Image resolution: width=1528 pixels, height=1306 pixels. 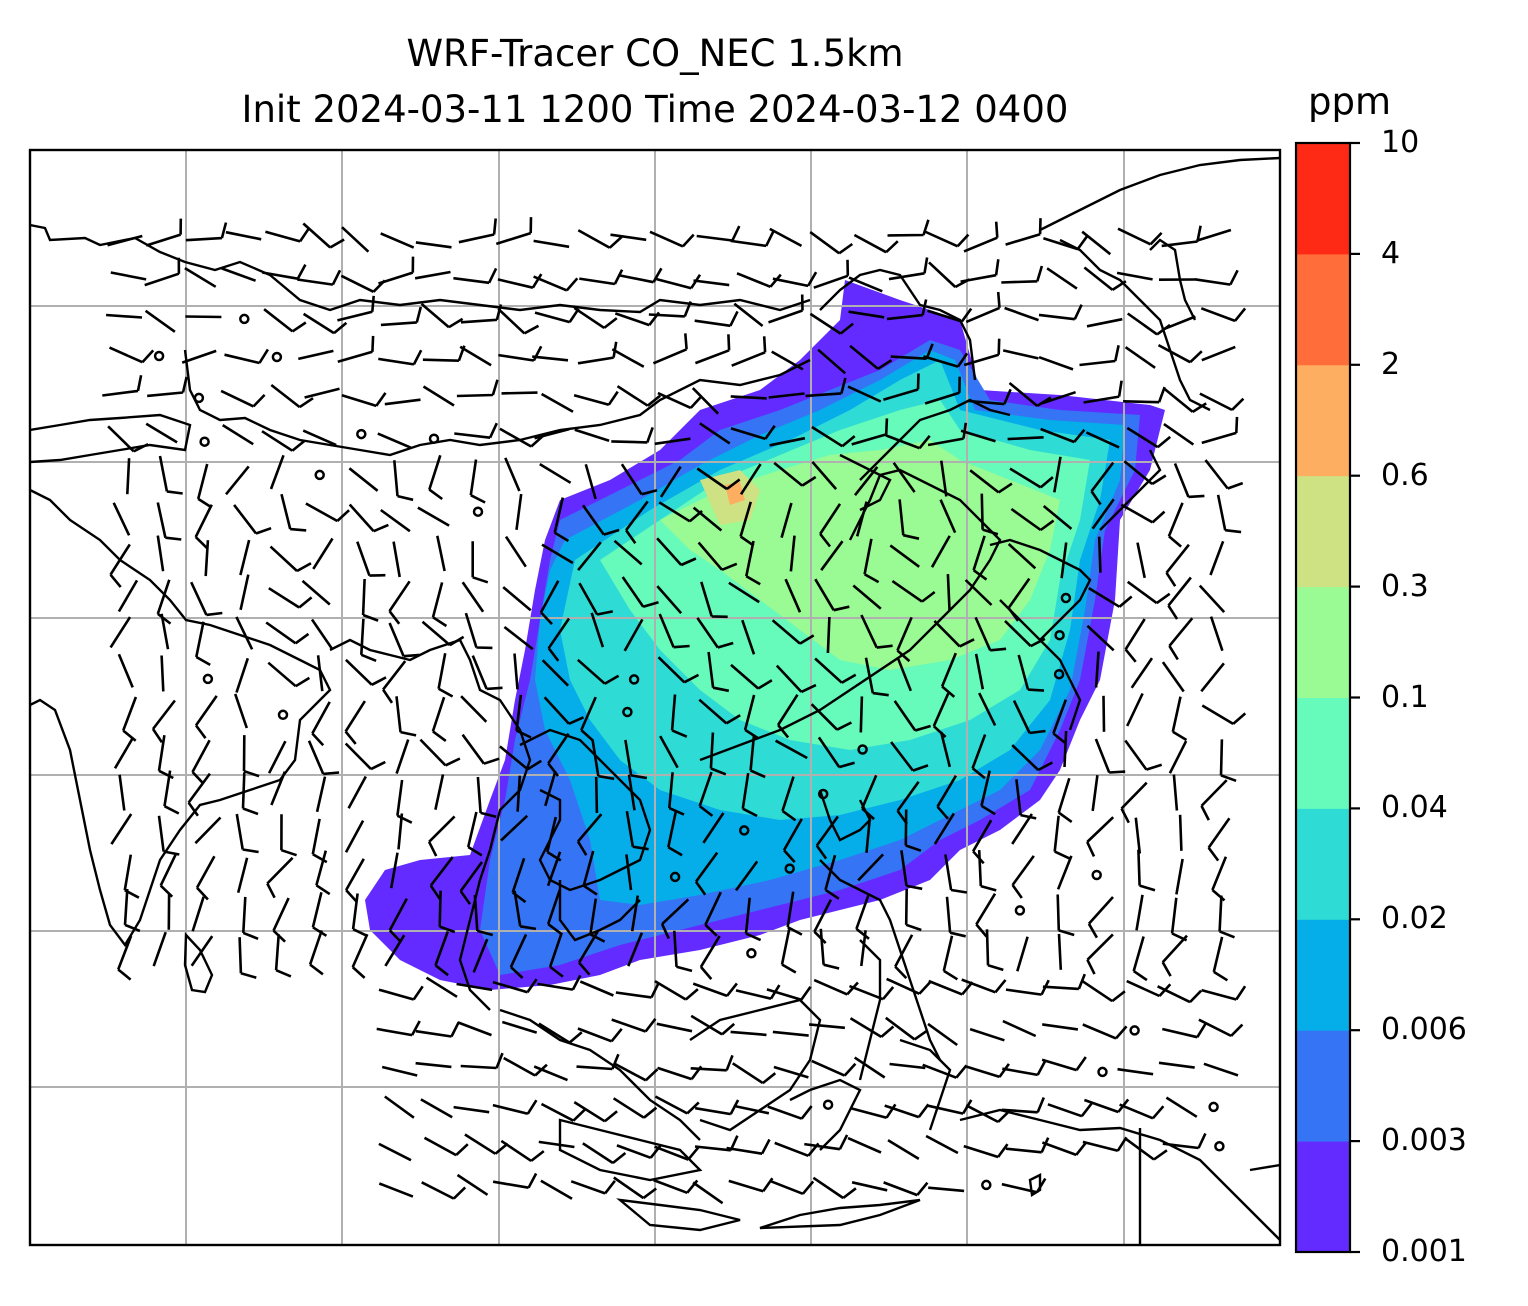 I want to click on colorbar-tick-label: 2, so click(x=1391, y=364).